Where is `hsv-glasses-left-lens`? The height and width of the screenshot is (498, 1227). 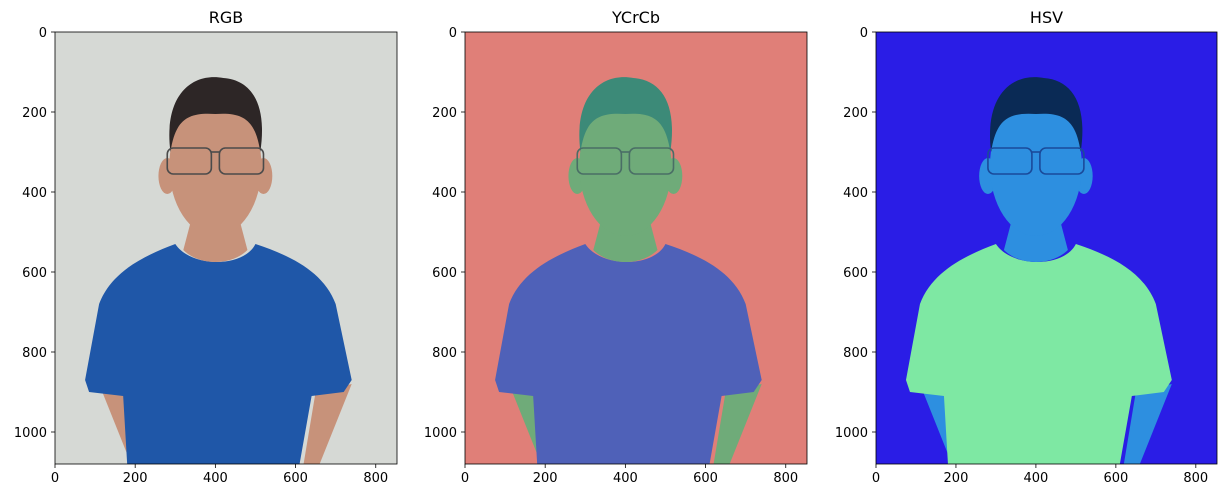
hsv-glasses-left-lens is located at coordinates (1010, 161).